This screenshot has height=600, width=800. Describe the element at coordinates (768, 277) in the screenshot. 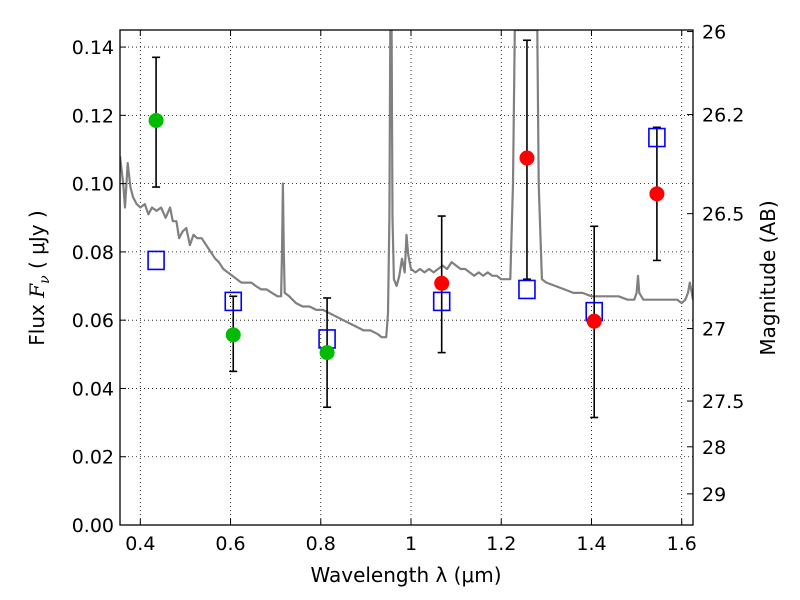

I see `y2-axis-label: Magnitude (AB)` at that location.